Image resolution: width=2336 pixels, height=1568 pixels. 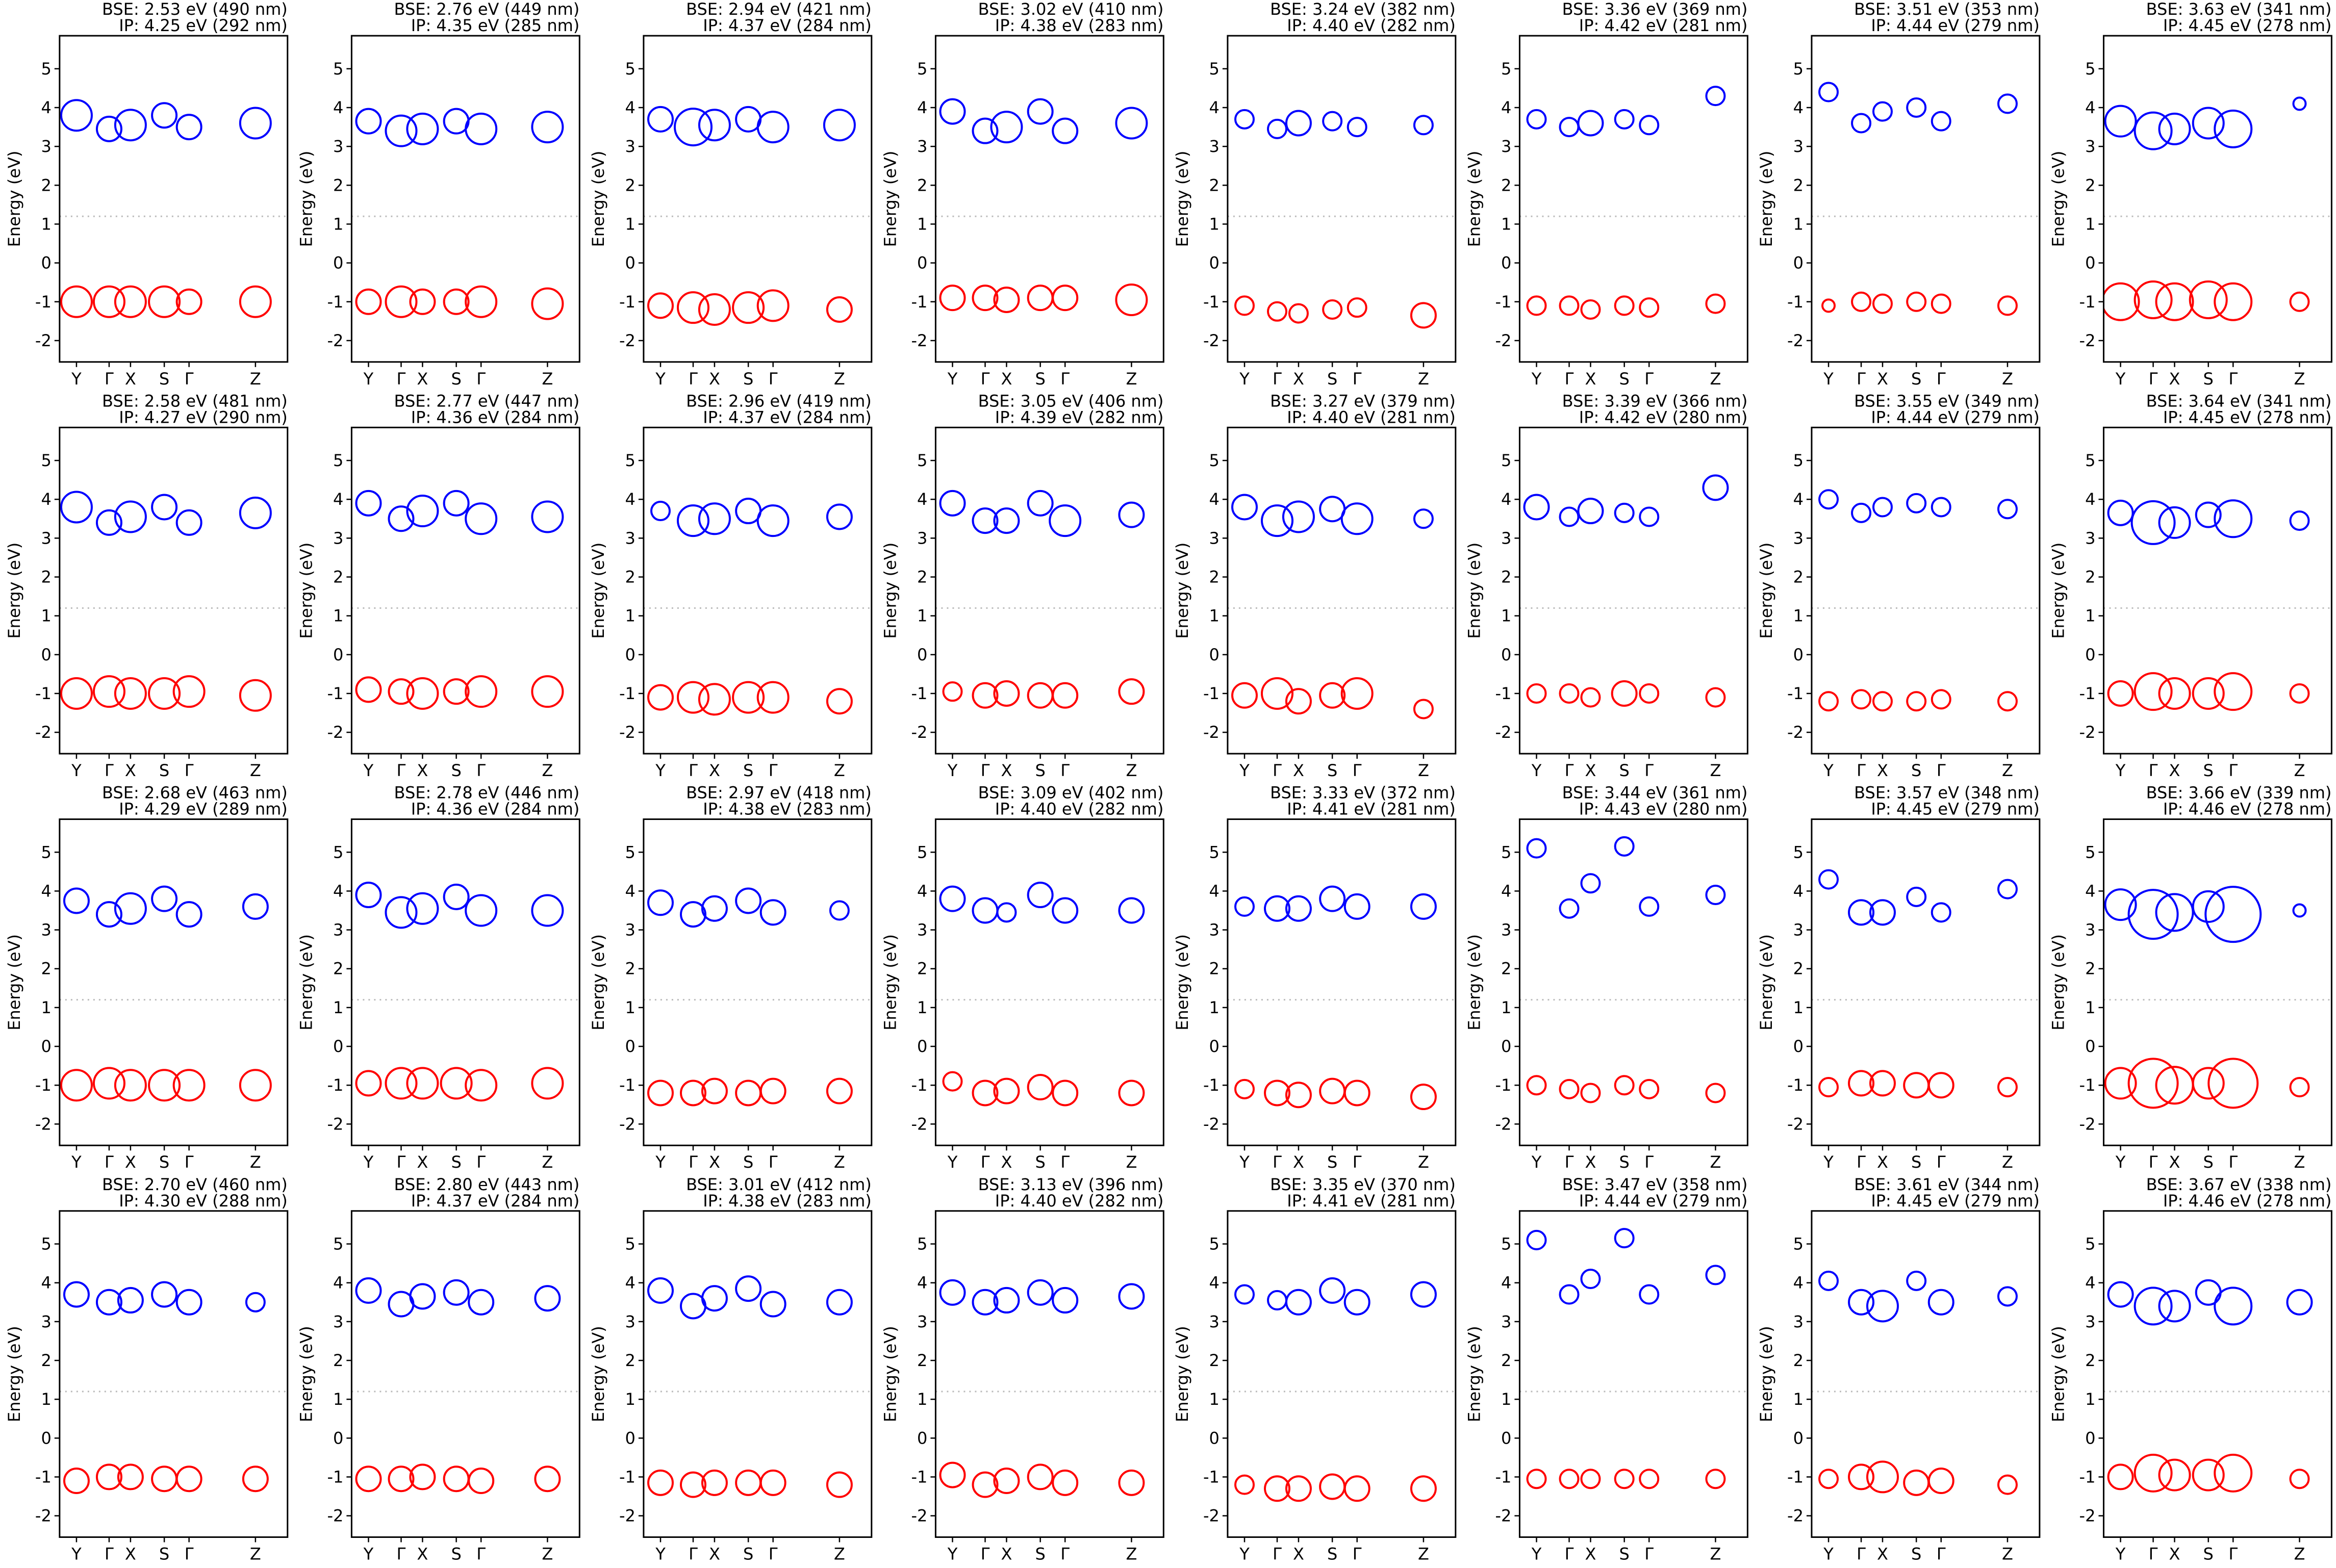 I want to click on title-line: IP: 4.35 eV (285 nm), so click(x=495, y=25).